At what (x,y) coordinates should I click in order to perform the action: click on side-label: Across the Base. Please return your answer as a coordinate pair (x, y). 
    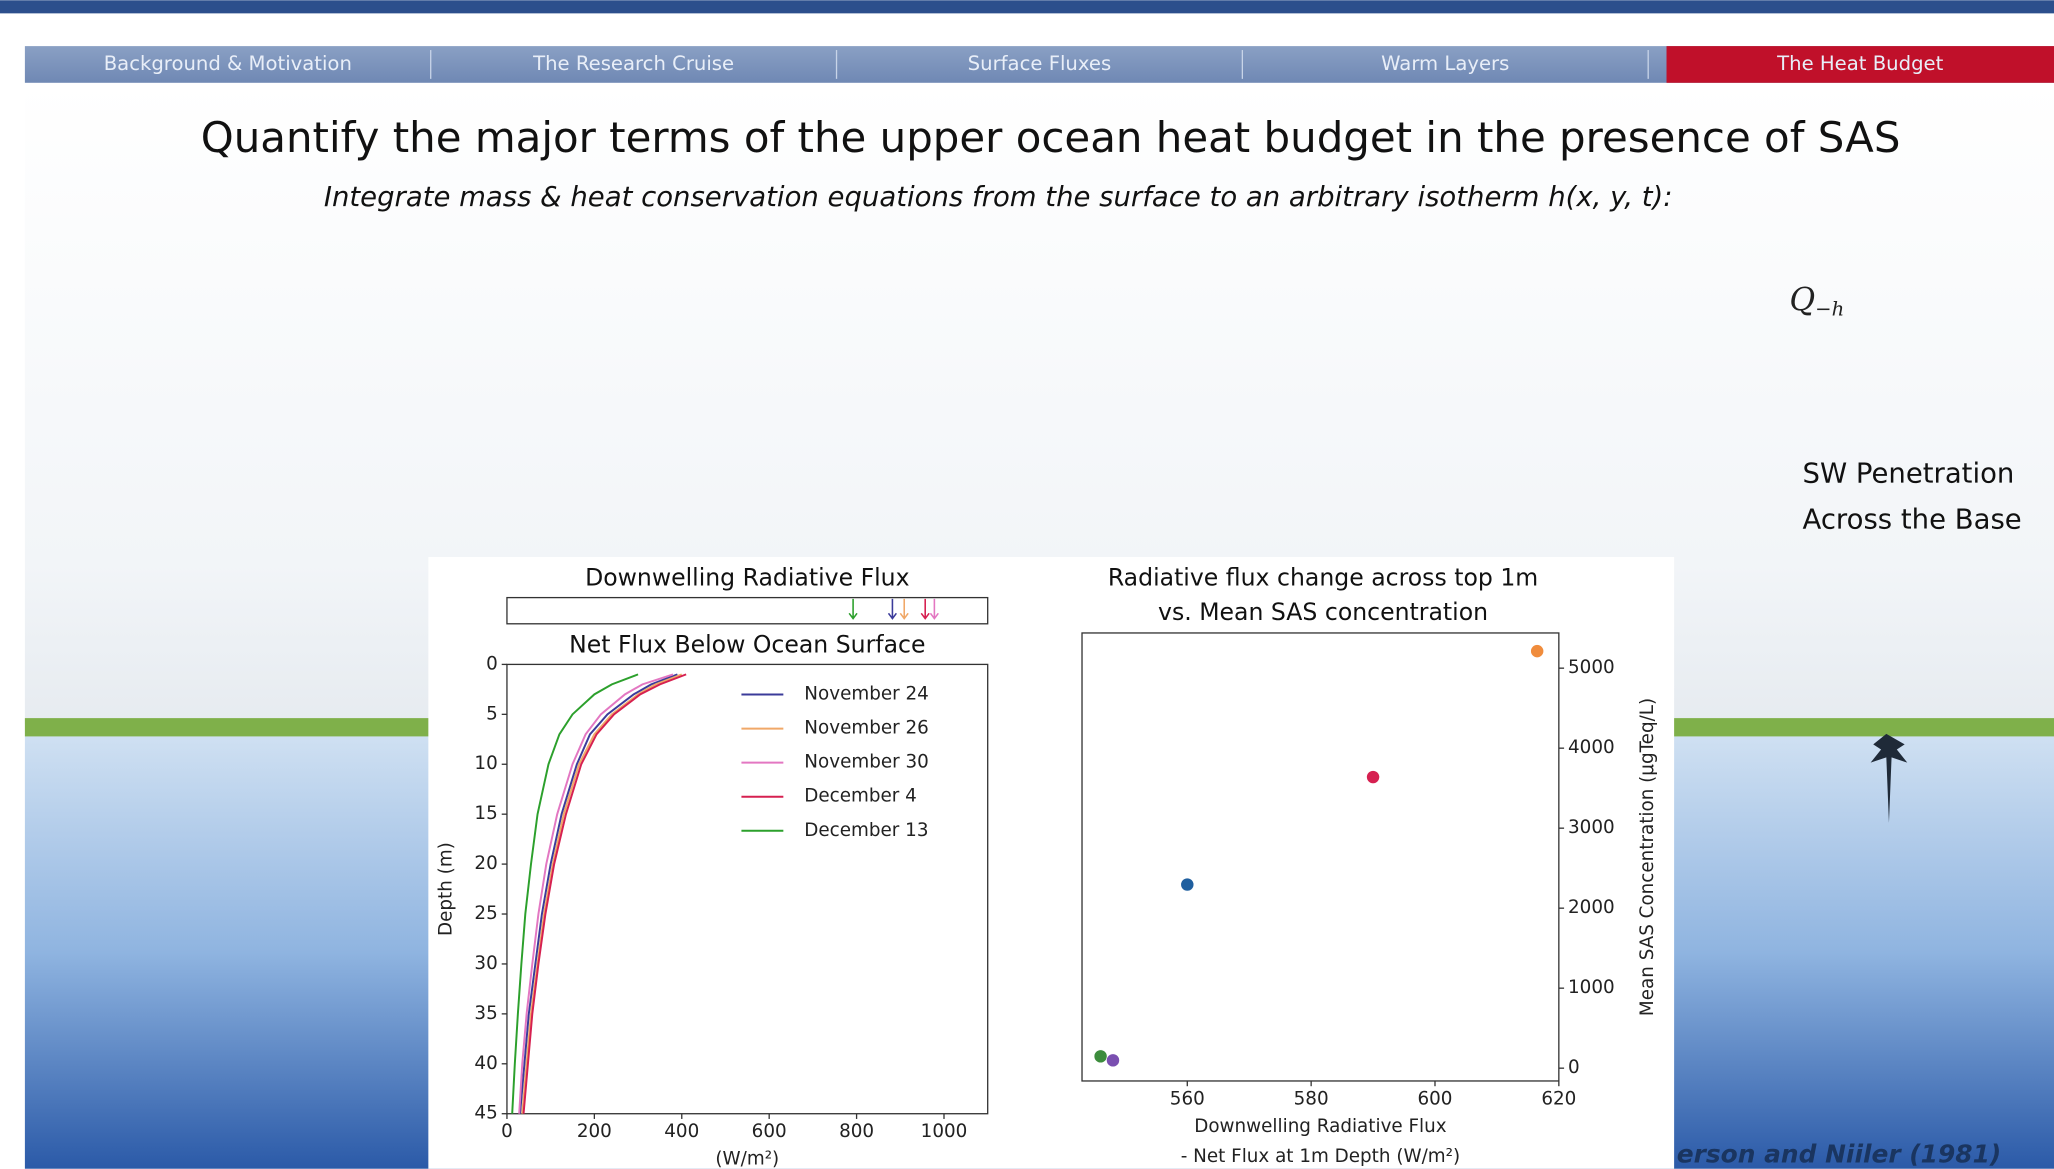
    Looking at the image, I should click on (1911, 519).